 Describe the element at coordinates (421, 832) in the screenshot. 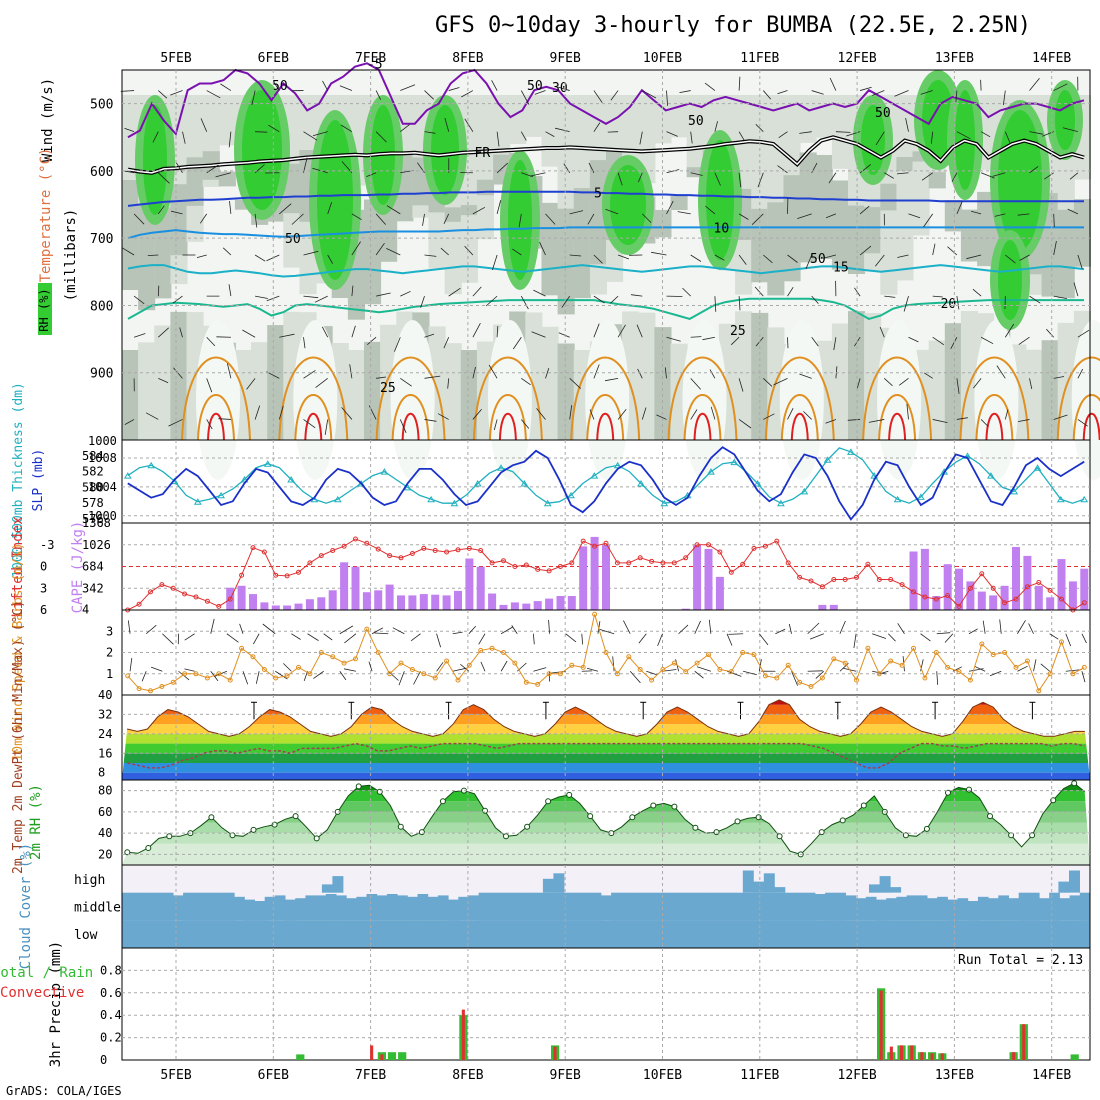

I see `rh-point` at that location.